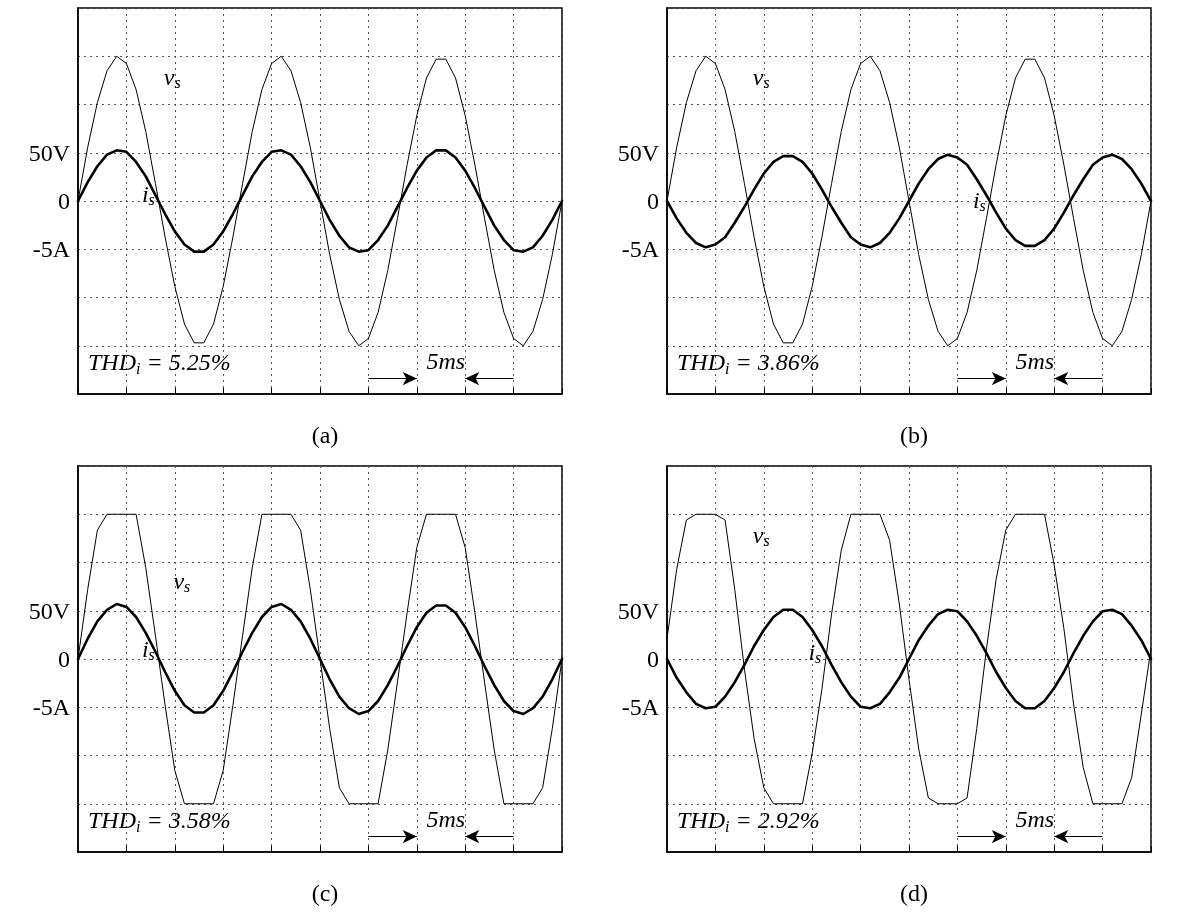 This screenshot has height=916, width=1178. What do you see at coordinates (914, 893) in the screenshot?
I see `text: (d)` at bounding box center [914, 893].